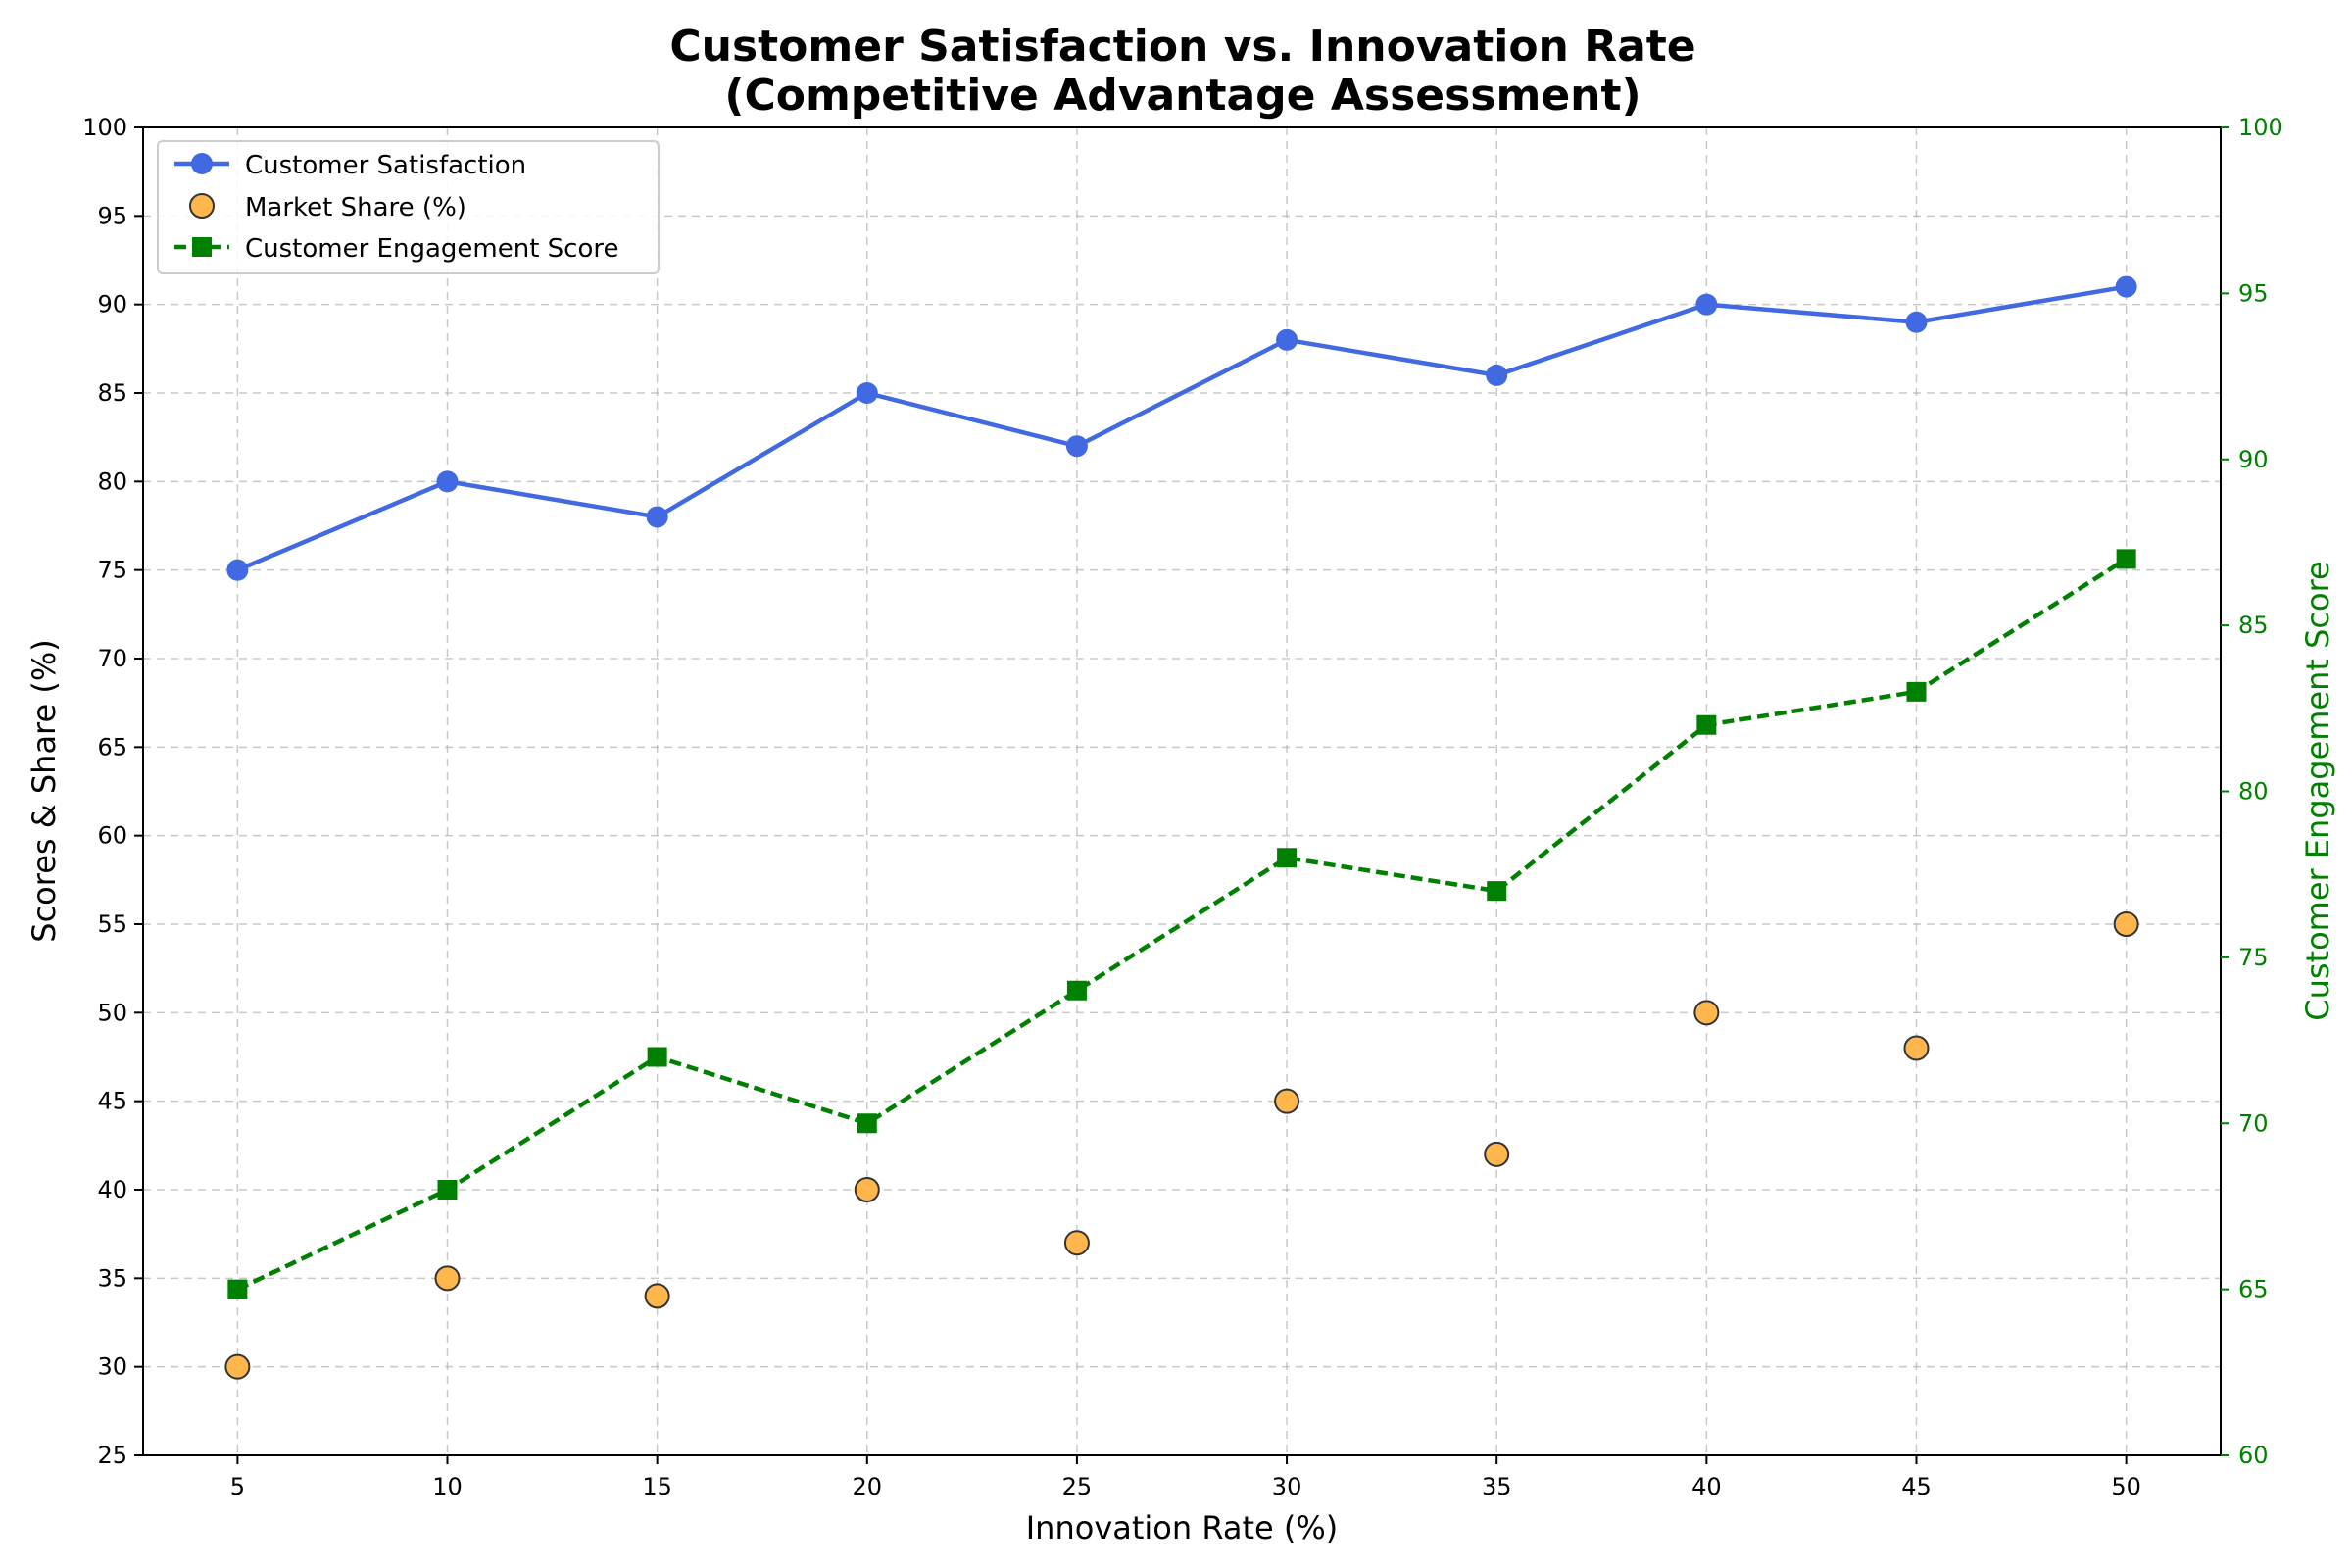 The height and width of the screenshot is (1568, 2352). Describe the element at coordinates (112, 1012) in the screenshot. I see `y-tick-label: 50` at that location.